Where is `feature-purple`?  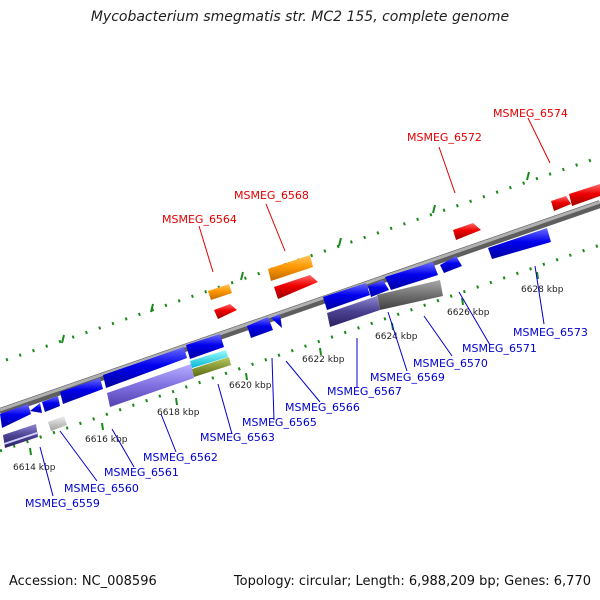 feature-purple is located at coordinates (150, 385).